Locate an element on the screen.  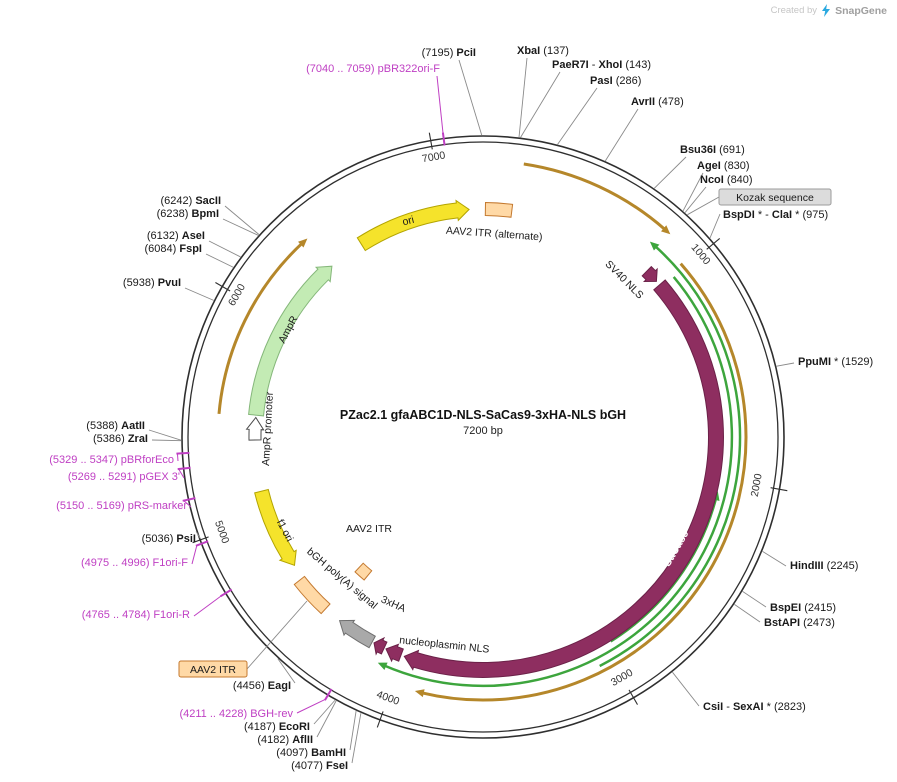
enzyme-label-PaeR7I-XhoI: PaeR7I - XhoI (143) is located at coordinates (601, 65).